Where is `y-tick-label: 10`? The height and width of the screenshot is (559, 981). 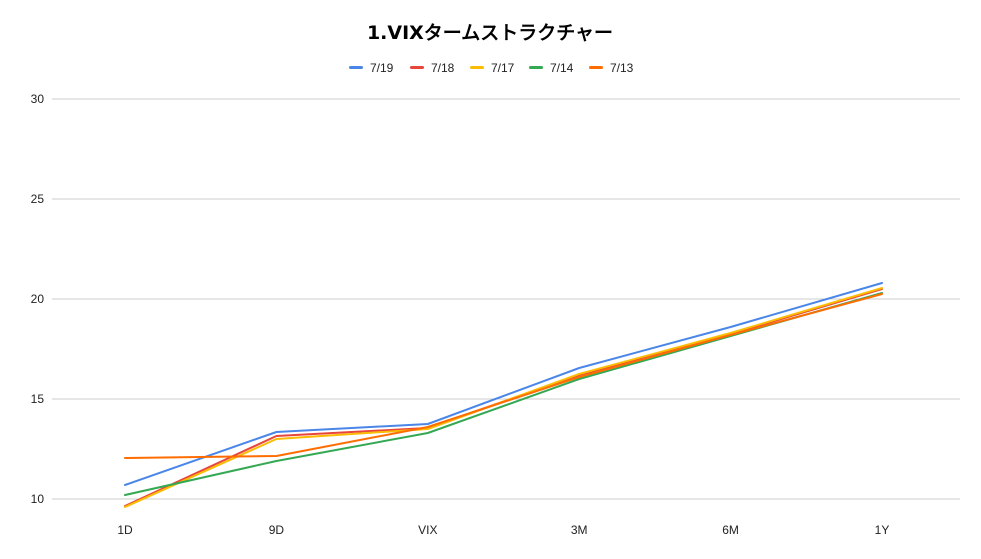
y-tick-label: 10 is located at coordinates (38, 499).